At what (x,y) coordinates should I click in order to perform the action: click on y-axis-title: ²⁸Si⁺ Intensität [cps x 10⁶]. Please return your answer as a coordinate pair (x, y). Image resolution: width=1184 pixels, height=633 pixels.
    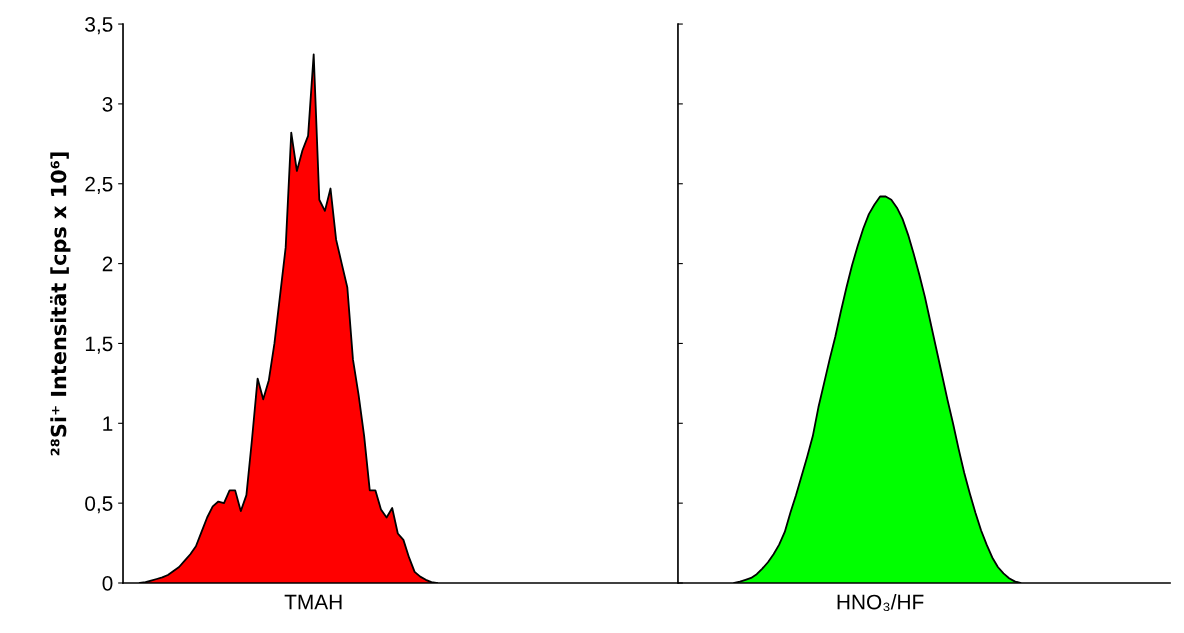
    Looking at the image, I should click on (60, 304).